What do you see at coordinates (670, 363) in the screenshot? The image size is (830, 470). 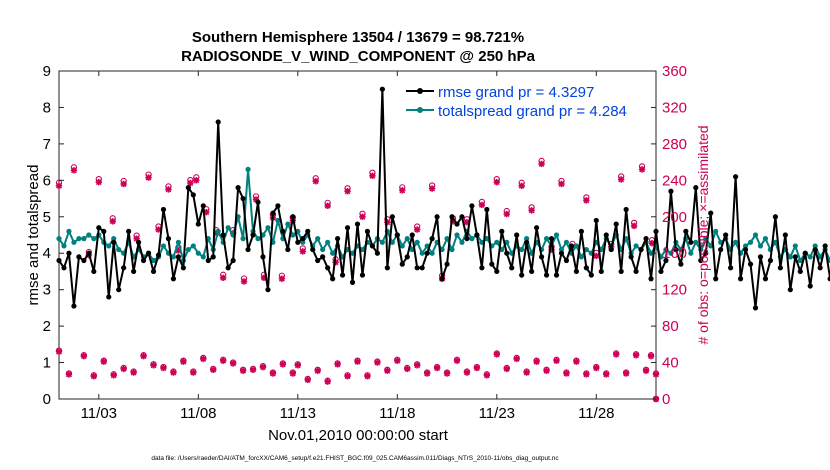 I see `y-right-tick-label: 40` at bounding box center [670, 363].